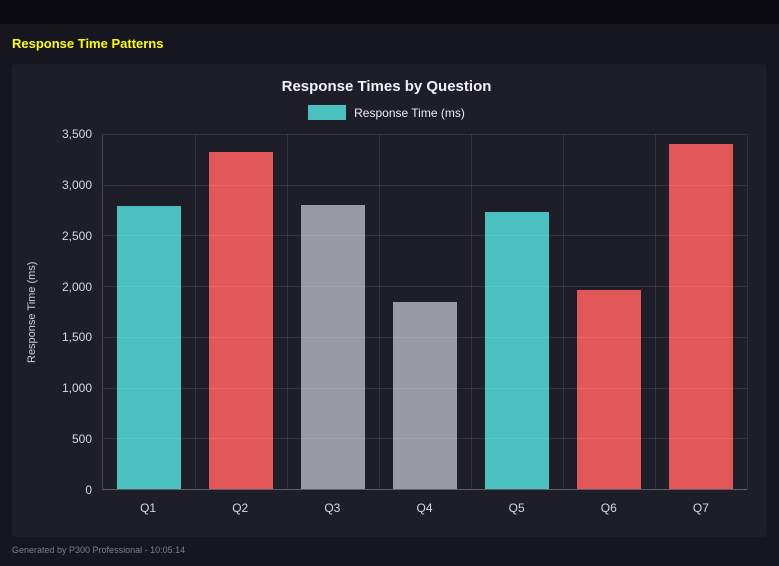 Image resolution: width=779 pixels, height=566 pixels. I want to click on y-tick-label: 0, so click(88, 490).